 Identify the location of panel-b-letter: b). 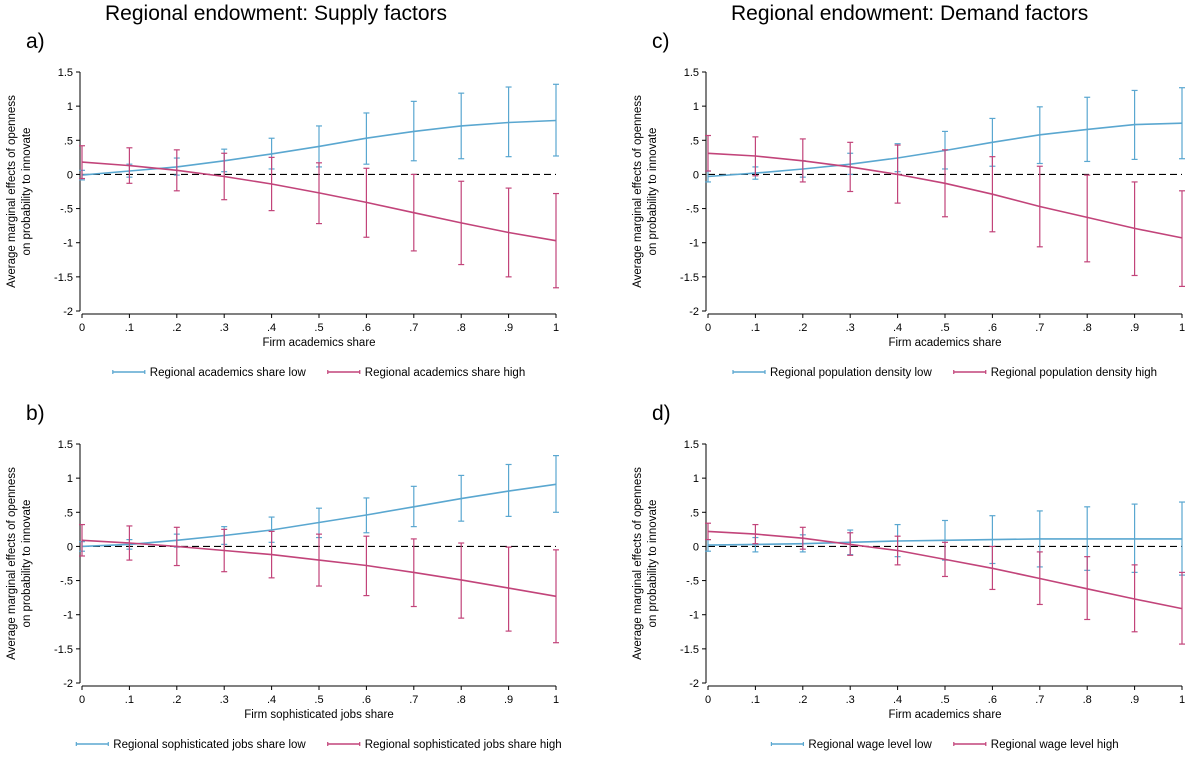
(35, 413).